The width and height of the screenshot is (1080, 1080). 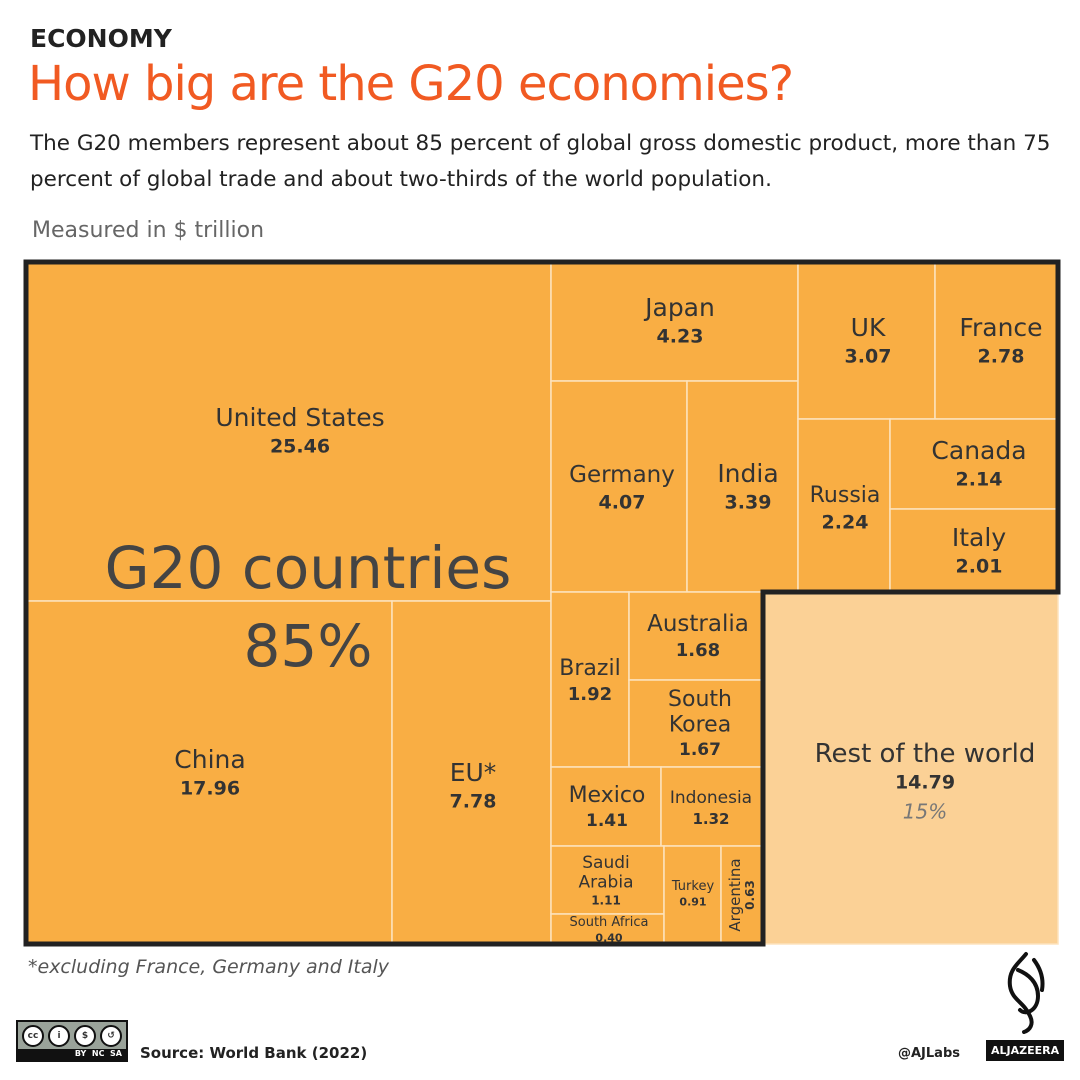 I want to click on tile-name: Australia, so click(x=698, y=624).